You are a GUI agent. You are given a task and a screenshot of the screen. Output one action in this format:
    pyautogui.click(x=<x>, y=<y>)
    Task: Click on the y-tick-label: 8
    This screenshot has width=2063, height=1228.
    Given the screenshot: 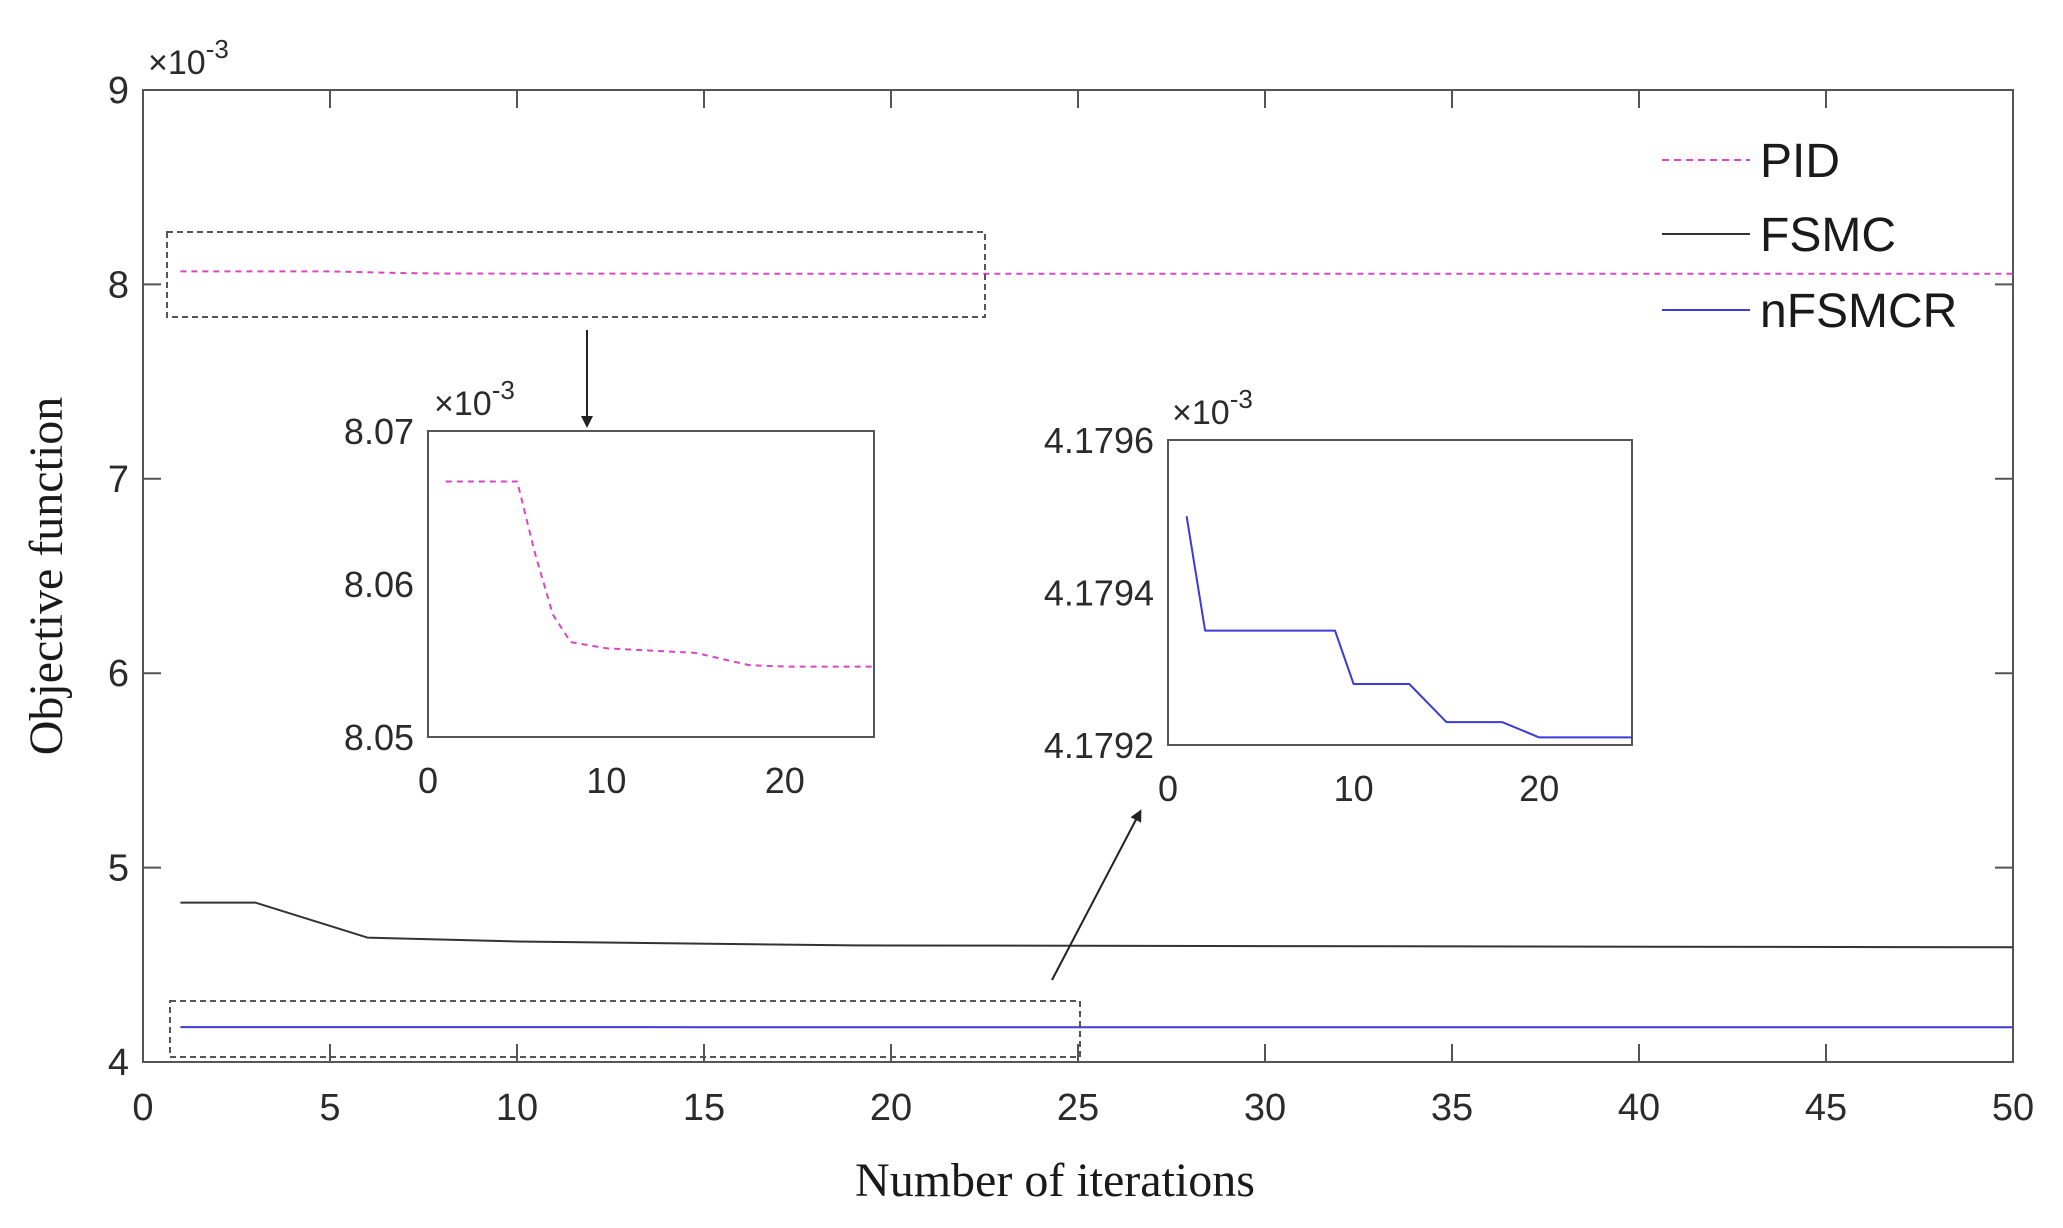 What is the action you would take?
    pyautogui.click(x=118, y=285)
    